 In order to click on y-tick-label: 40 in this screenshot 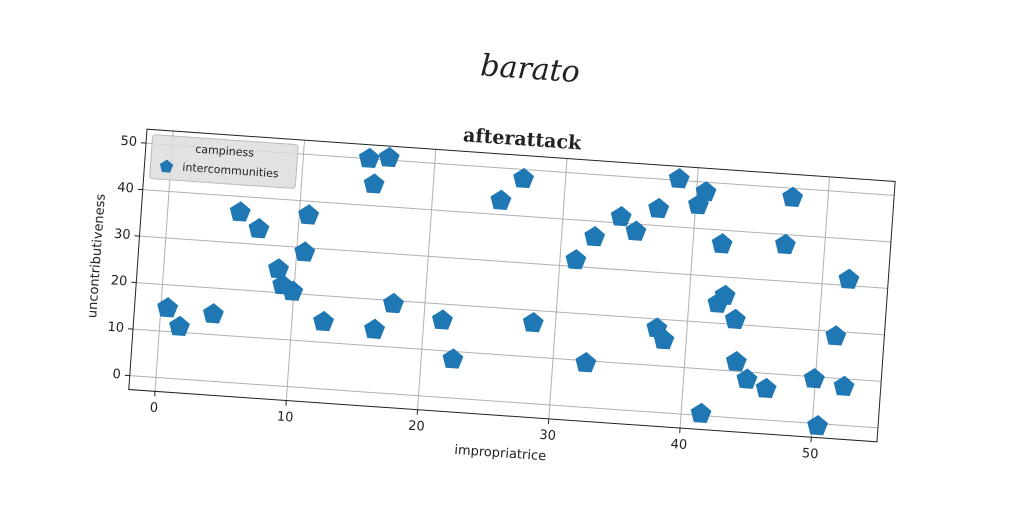, I will do `click(126, 188)`.